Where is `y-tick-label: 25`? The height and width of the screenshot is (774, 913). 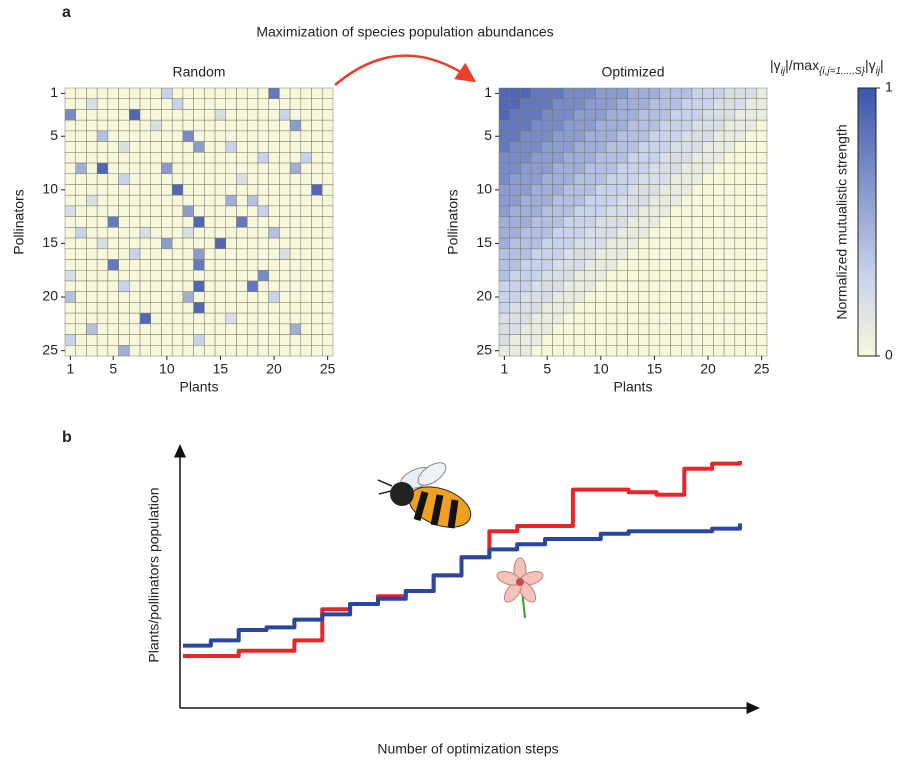
y-tick-label: 25 is located at coordinates (484, 349).